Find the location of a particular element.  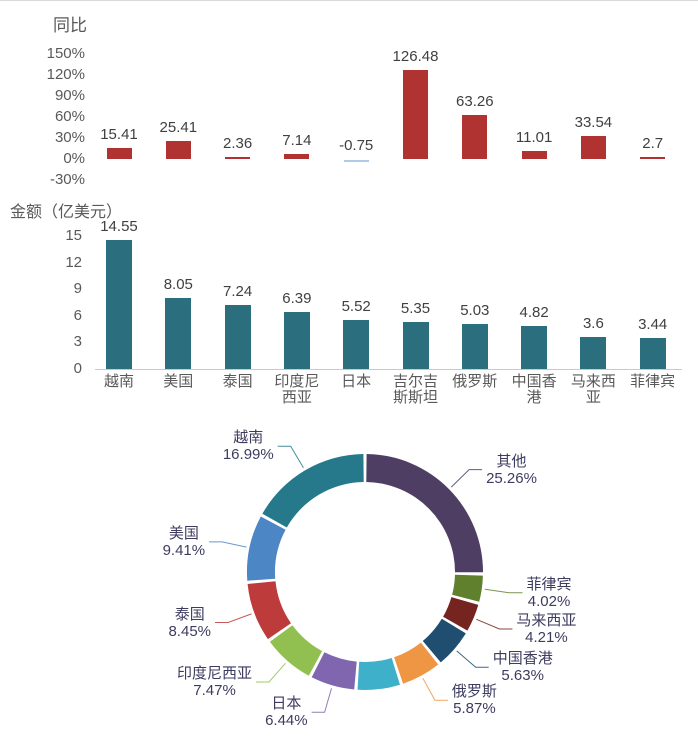

donut-label-percent: 8.45% is located at coordinates (190, 631).